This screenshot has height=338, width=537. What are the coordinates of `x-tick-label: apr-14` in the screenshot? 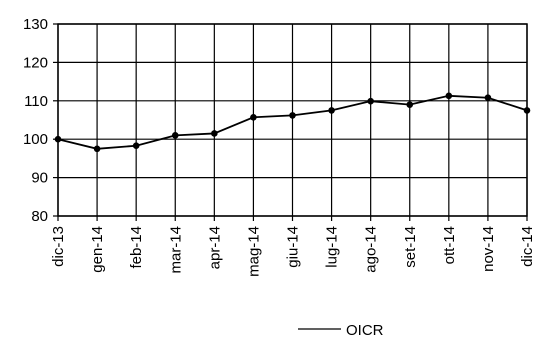 It's located at (214, 247).